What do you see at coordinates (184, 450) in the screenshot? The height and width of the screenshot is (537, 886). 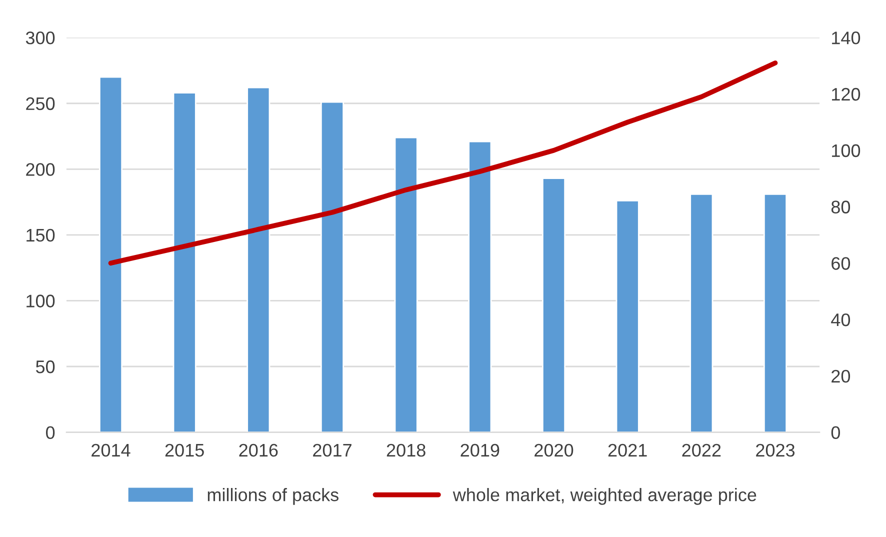 I see `x-tick-label: 2015` at bounding box center [184, 450].